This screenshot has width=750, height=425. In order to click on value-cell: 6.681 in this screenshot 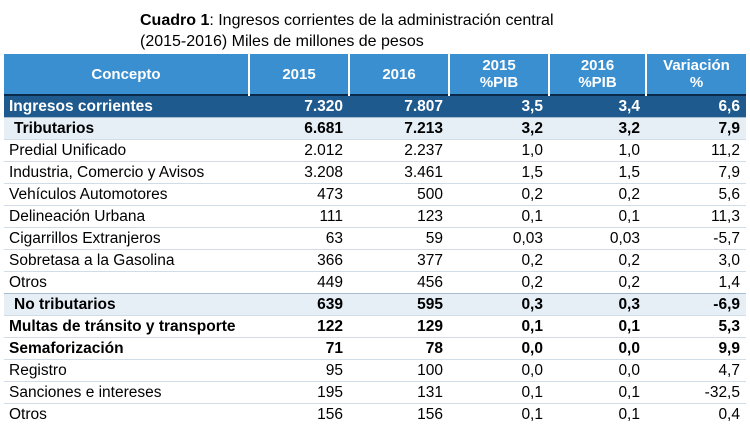, I will do `click(299, 129)`.